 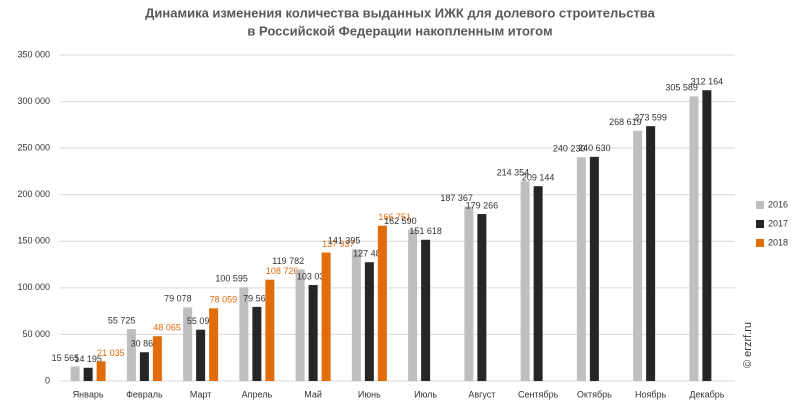 I want to click on value-label: 305 589, so click(x=681, y=88).